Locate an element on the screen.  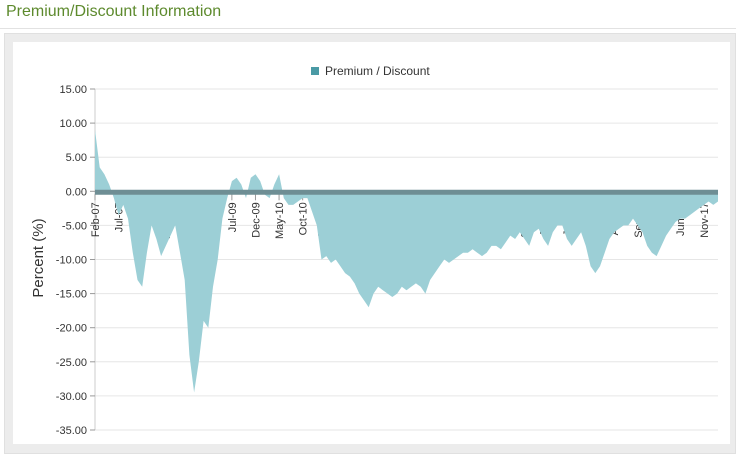
x-tick-label: Oct-10 is located at coordinates (304, 218).